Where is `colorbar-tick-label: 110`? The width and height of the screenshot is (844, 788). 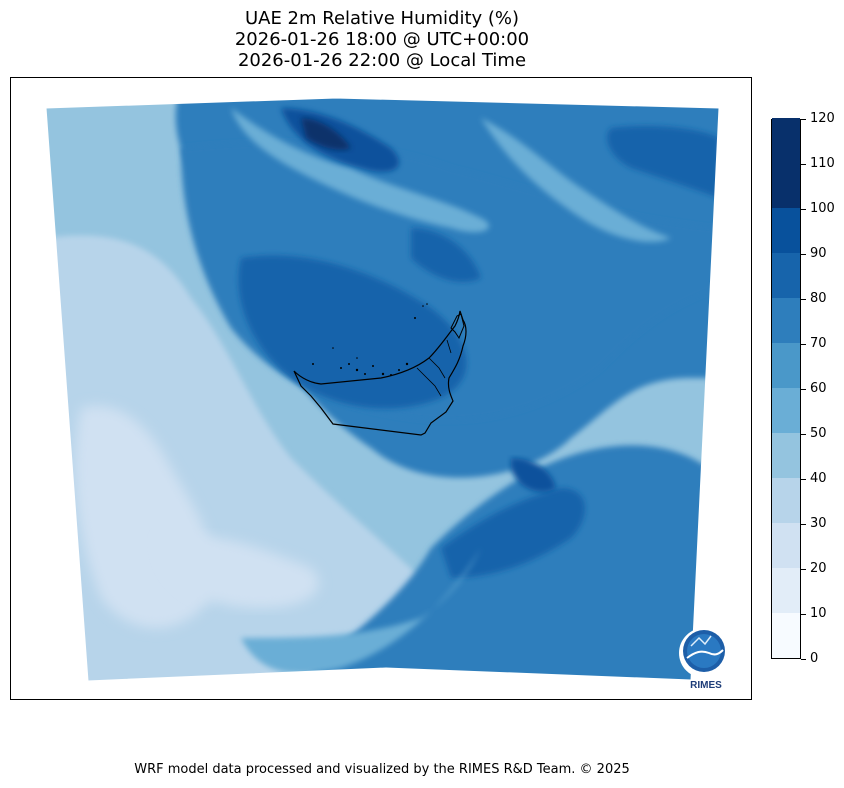 colorbar-tick-label: 110 is located at coordinates (822, 163).